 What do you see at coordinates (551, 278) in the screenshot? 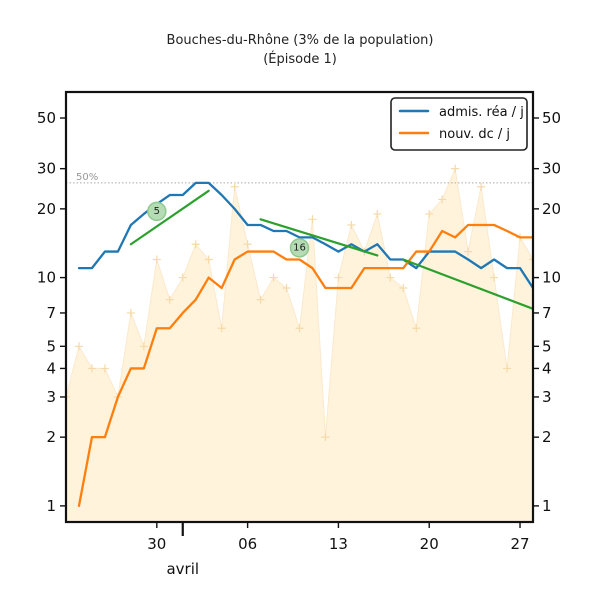
I see `y-tick-label-right: 10` at bounding box center [551, 278].